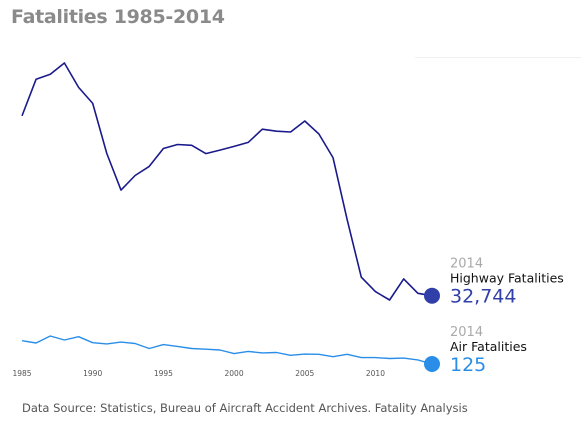 This screenshot has width=581, height=427. I want to click on air-fatalities-value-label: 125, so click(468, 365).